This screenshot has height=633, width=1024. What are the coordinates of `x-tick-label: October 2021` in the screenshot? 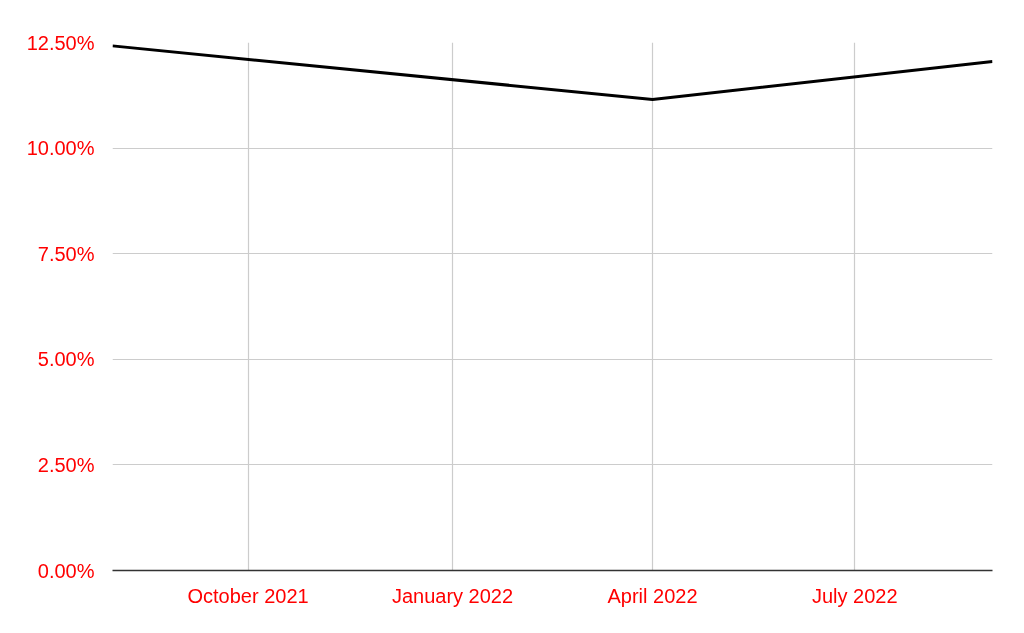 It's located at (248, 595).